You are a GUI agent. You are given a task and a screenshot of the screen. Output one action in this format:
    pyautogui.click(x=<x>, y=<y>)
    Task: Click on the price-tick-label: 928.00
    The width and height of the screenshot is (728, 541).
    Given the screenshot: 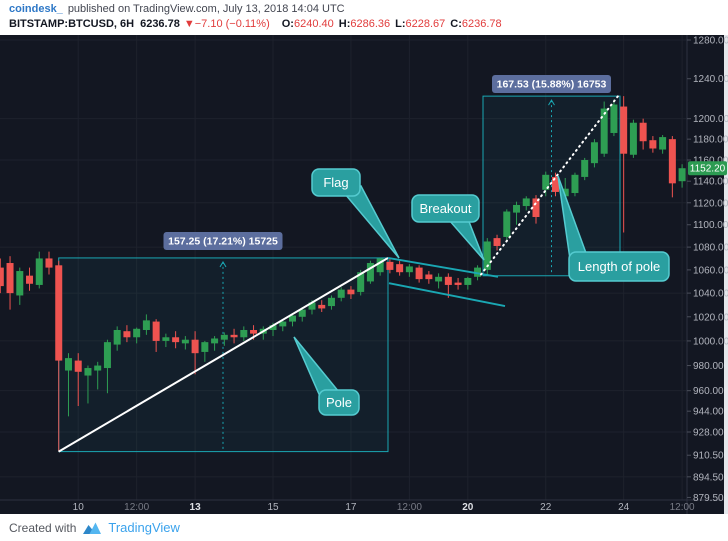 What is the action you would take?
    pyautogui.click(x=708, y=433)
    